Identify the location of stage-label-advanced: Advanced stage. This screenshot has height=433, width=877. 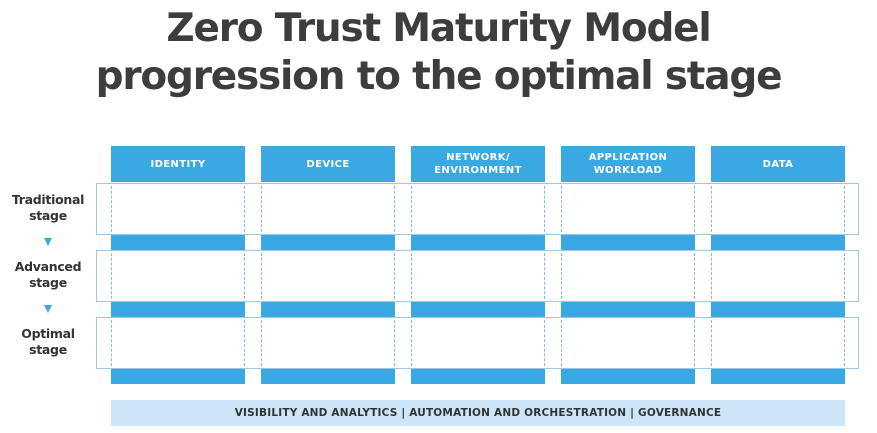
(48, 274).